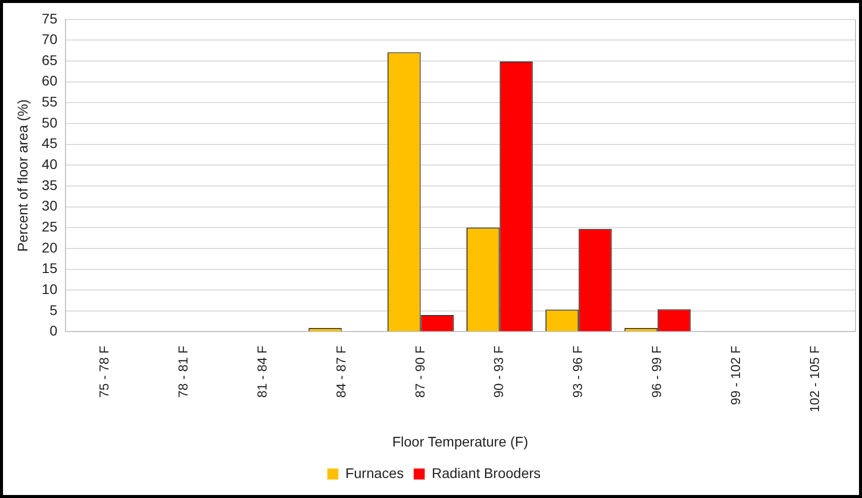 The image size is (862, 498). What do you see at coordinates (374, 472) in the screenshot?
I see `legend-label: Furnaces` at bounding box center [374, 472].